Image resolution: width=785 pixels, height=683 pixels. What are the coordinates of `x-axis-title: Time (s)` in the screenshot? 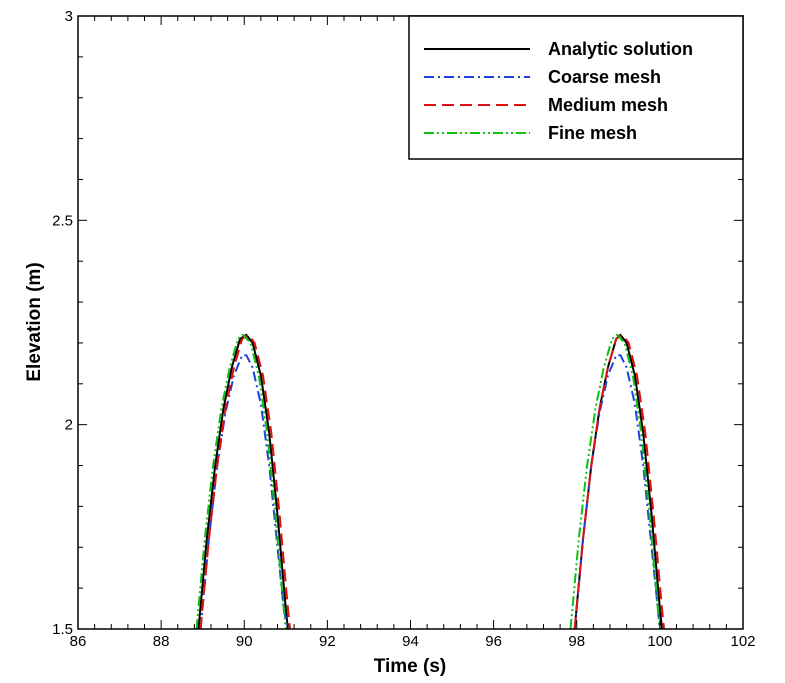 It's located at (410, 666).